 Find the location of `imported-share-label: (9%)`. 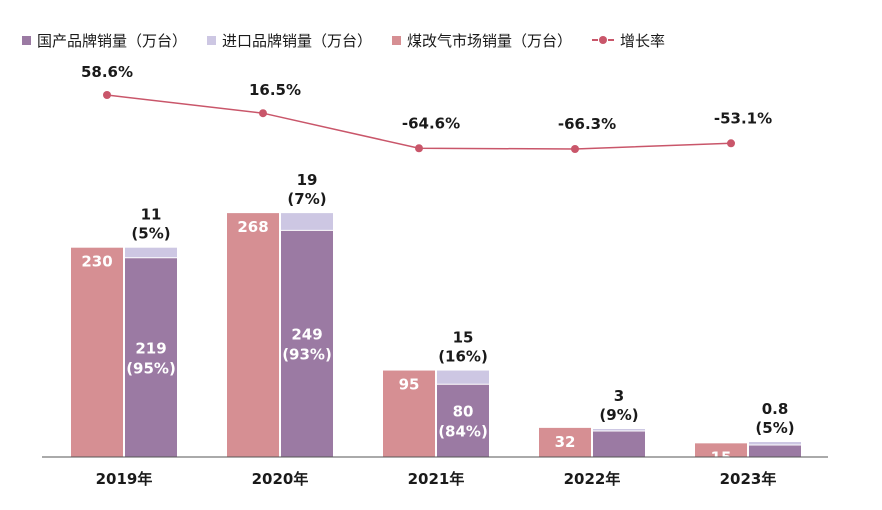

imported-share-label: (9%) is located at coordinates (618, 415).